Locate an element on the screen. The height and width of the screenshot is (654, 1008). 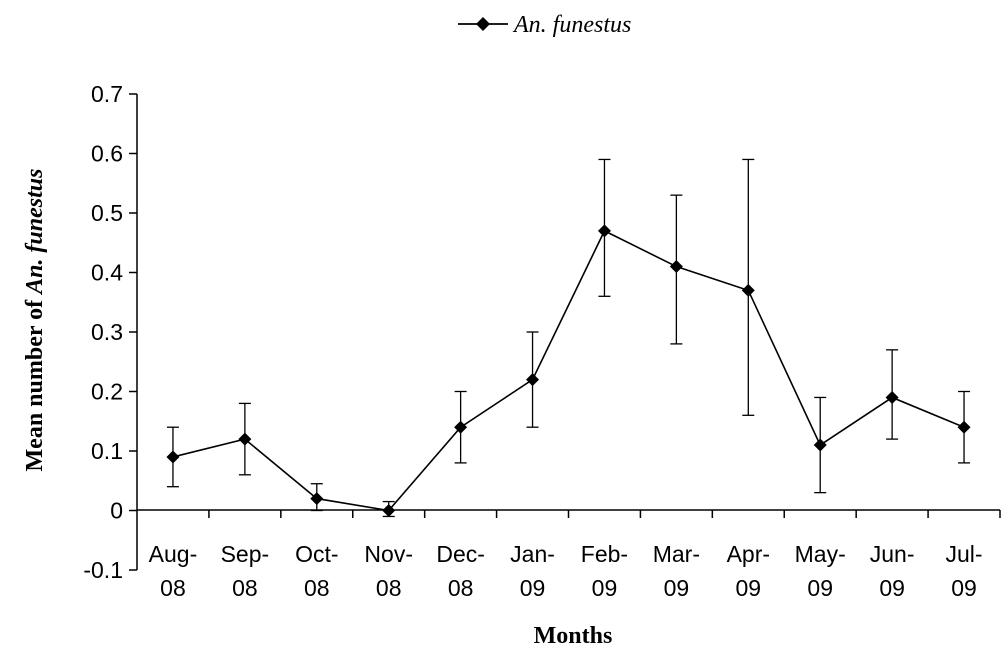
x-axis-title: Months is located at coordinates (573, 636).